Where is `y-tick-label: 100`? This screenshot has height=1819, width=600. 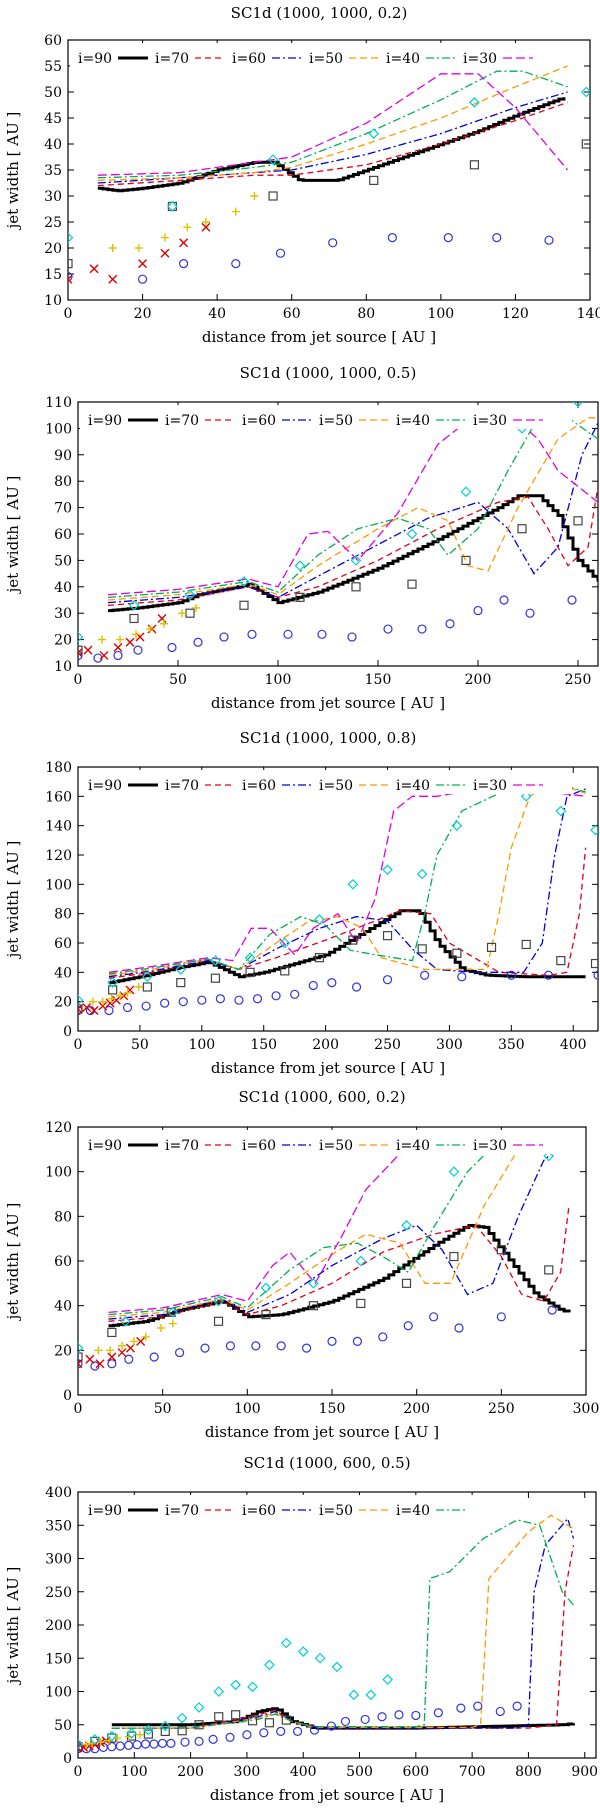 y-tick-label: 100 is located at coordinates (58, 429).